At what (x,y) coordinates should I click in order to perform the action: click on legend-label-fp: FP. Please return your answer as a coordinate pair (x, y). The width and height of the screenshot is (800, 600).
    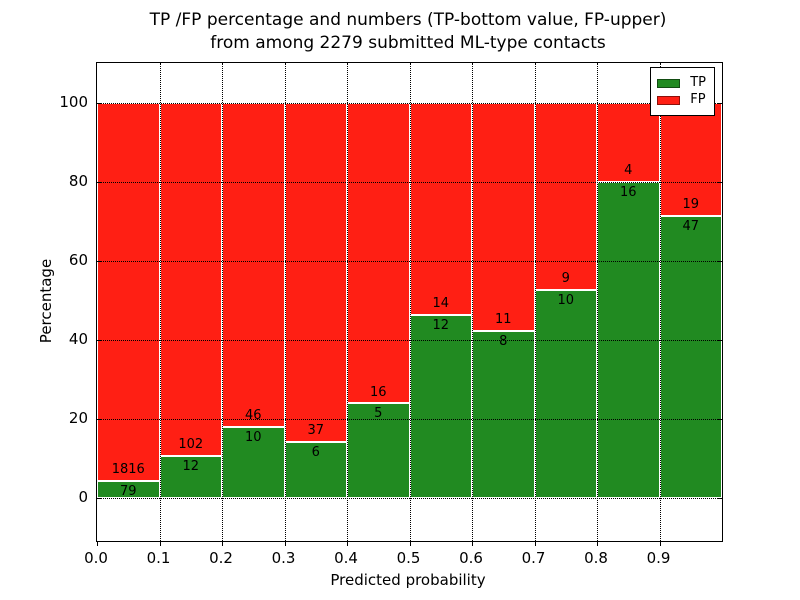
    Looking at the image, I should click on (698, 99).